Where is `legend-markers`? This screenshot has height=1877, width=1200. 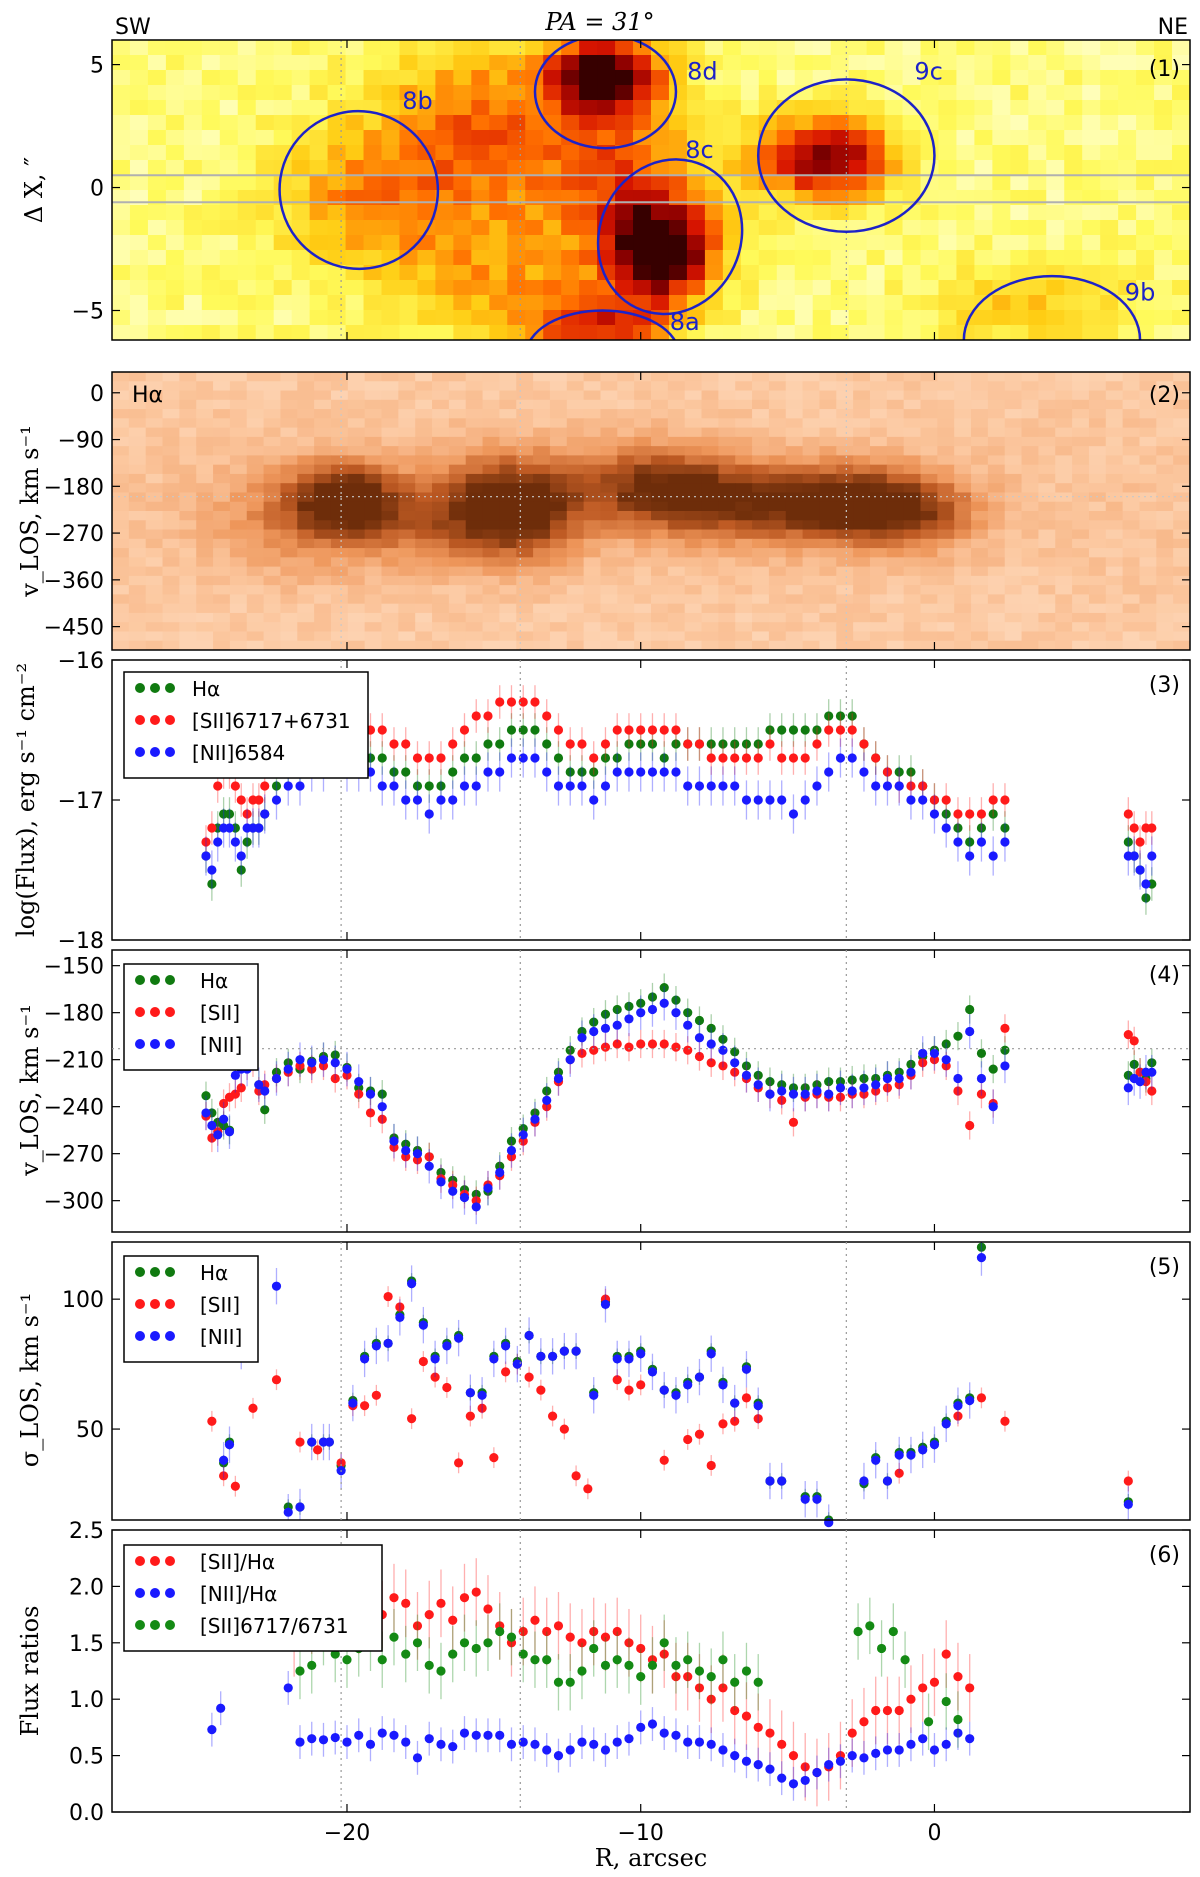
legend-markers is located at coordinates (155, 720).